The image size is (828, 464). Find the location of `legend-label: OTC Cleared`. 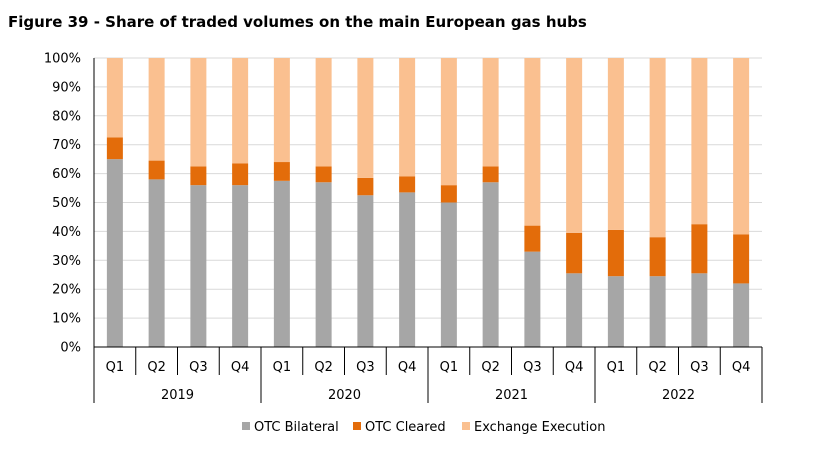

legend-label: OTC Cleared is located at coordinates (405, 427).